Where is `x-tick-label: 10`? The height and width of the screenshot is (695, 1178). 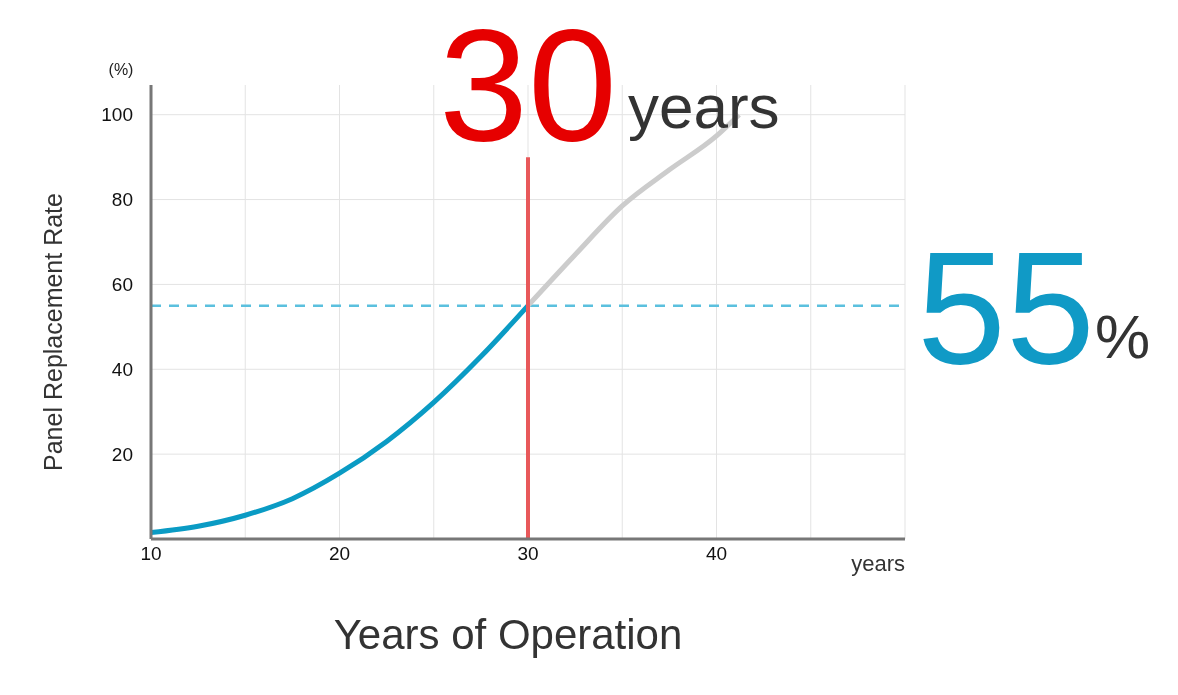 x-tick-label: 10 is located at coordinates (151, 554).